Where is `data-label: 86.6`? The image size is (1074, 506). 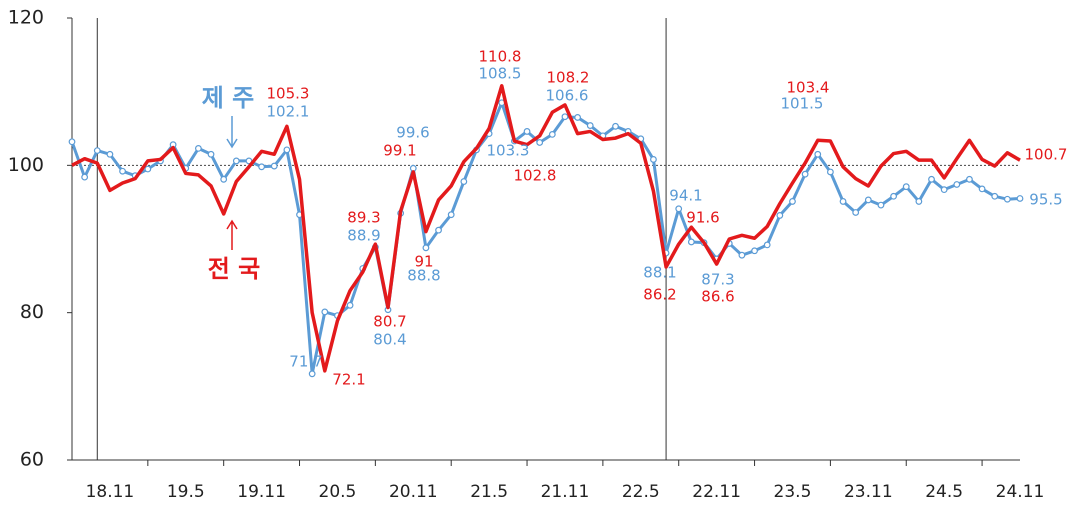 data-label: 86.6 is located at coordinates (717, 297).